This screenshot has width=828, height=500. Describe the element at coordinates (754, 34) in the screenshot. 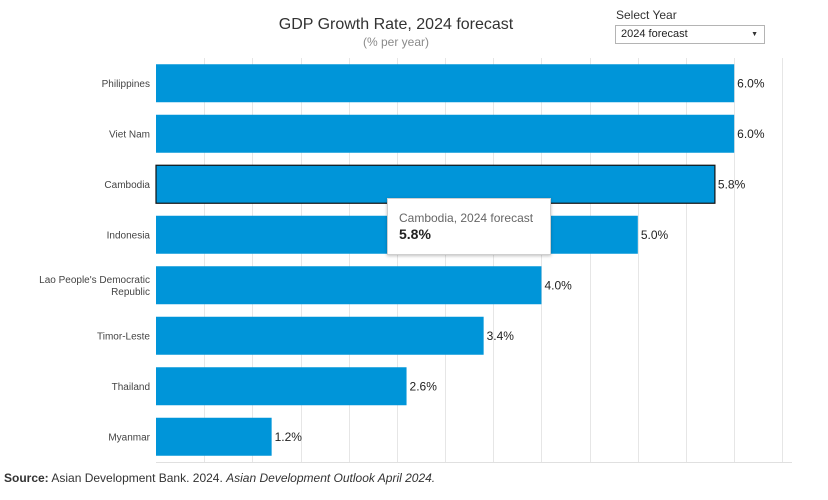

I see `triangle-down-icon: ▼` at that location.